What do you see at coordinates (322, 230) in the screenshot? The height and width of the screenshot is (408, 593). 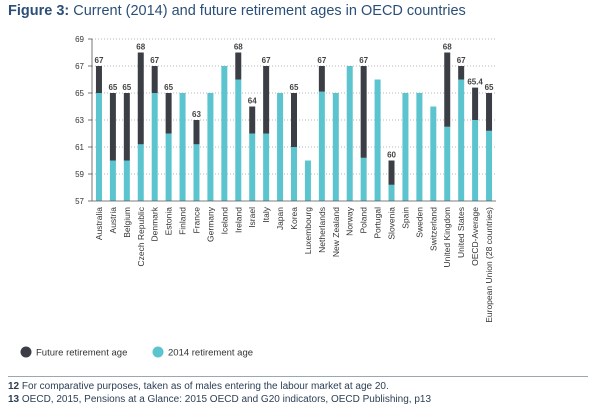 I see `x-tick-label: Netherlands` at bounding box center [322, 230].